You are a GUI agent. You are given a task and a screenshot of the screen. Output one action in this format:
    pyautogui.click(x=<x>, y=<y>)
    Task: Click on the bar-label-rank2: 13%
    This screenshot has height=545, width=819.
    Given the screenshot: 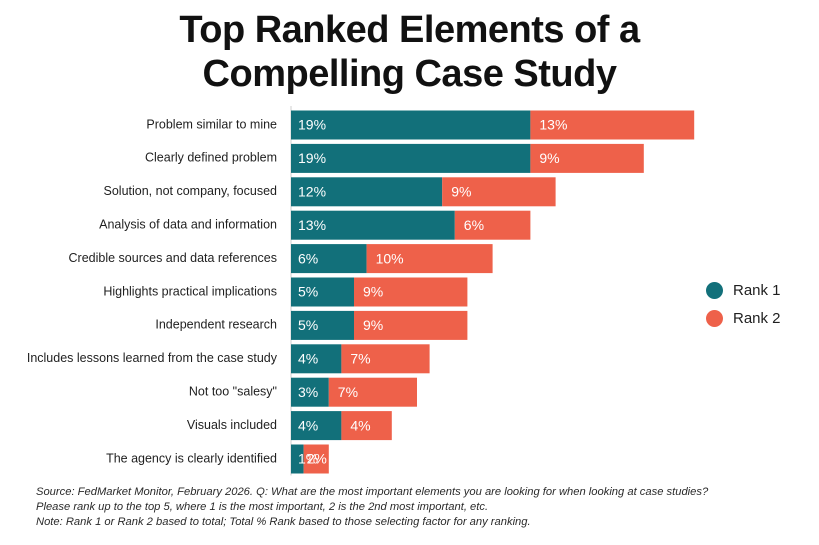 What is the action you would take?
    pyautogui.click(x=553, y=125)
    